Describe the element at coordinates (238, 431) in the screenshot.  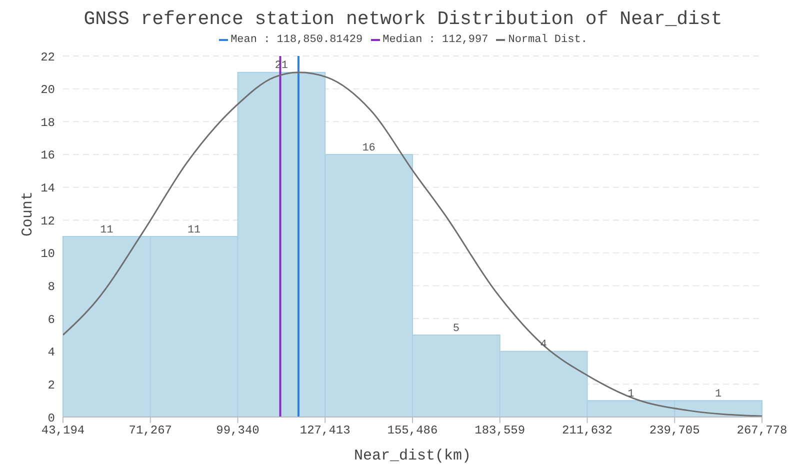
I see `x-tick-label: 99,340` at that location.